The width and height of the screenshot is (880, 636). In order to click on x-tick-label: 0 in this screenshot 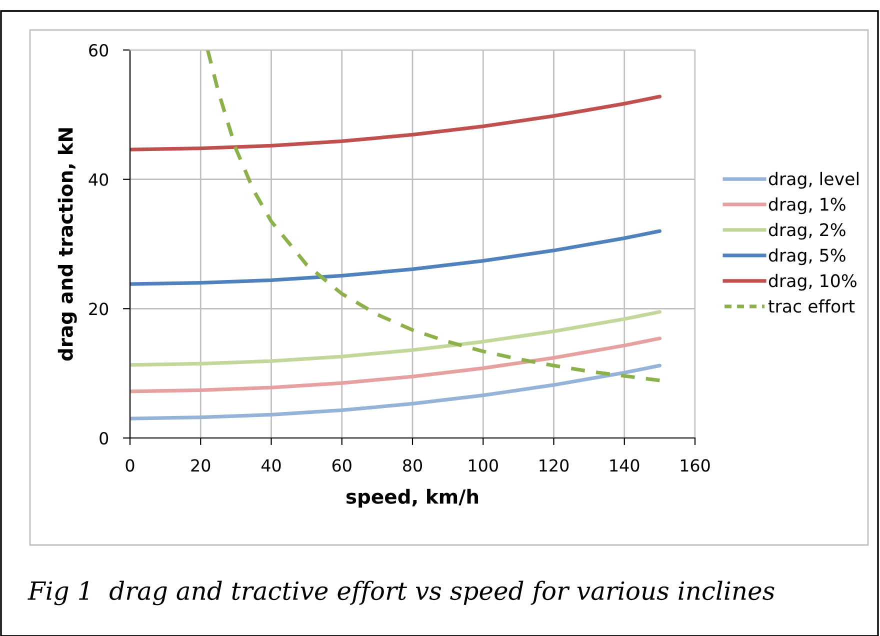, I will do `click(130, 465)`.